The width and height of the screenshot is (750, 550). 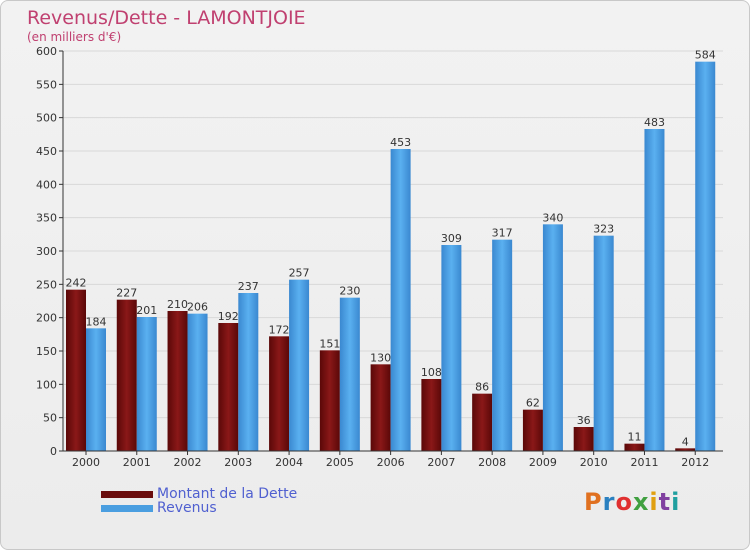 What do you see at coordinates (46, 118) in the screenshot?
I see `y-tick-label: 500` at bounding box center [46, 118].